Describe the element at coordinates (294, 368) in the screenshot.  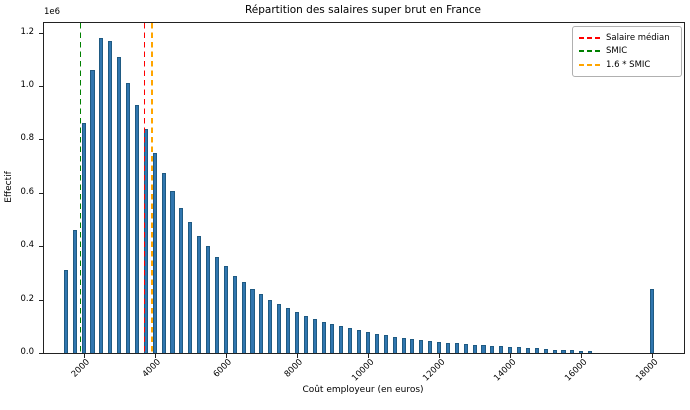
I see `x-tick-label: 8000` at that location.